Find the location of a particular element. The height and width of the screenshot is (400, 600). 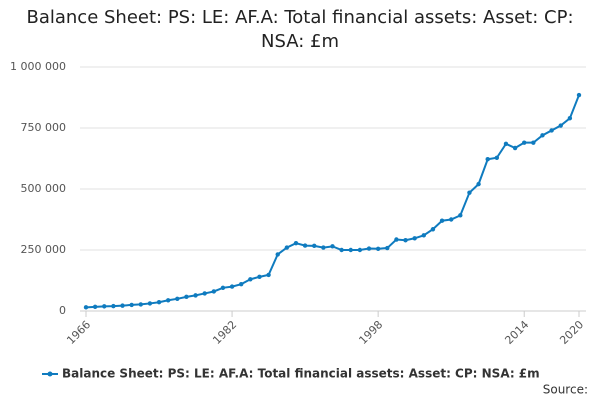

y-tick-label: 1 000 000 is located at coordinates (38, 66).